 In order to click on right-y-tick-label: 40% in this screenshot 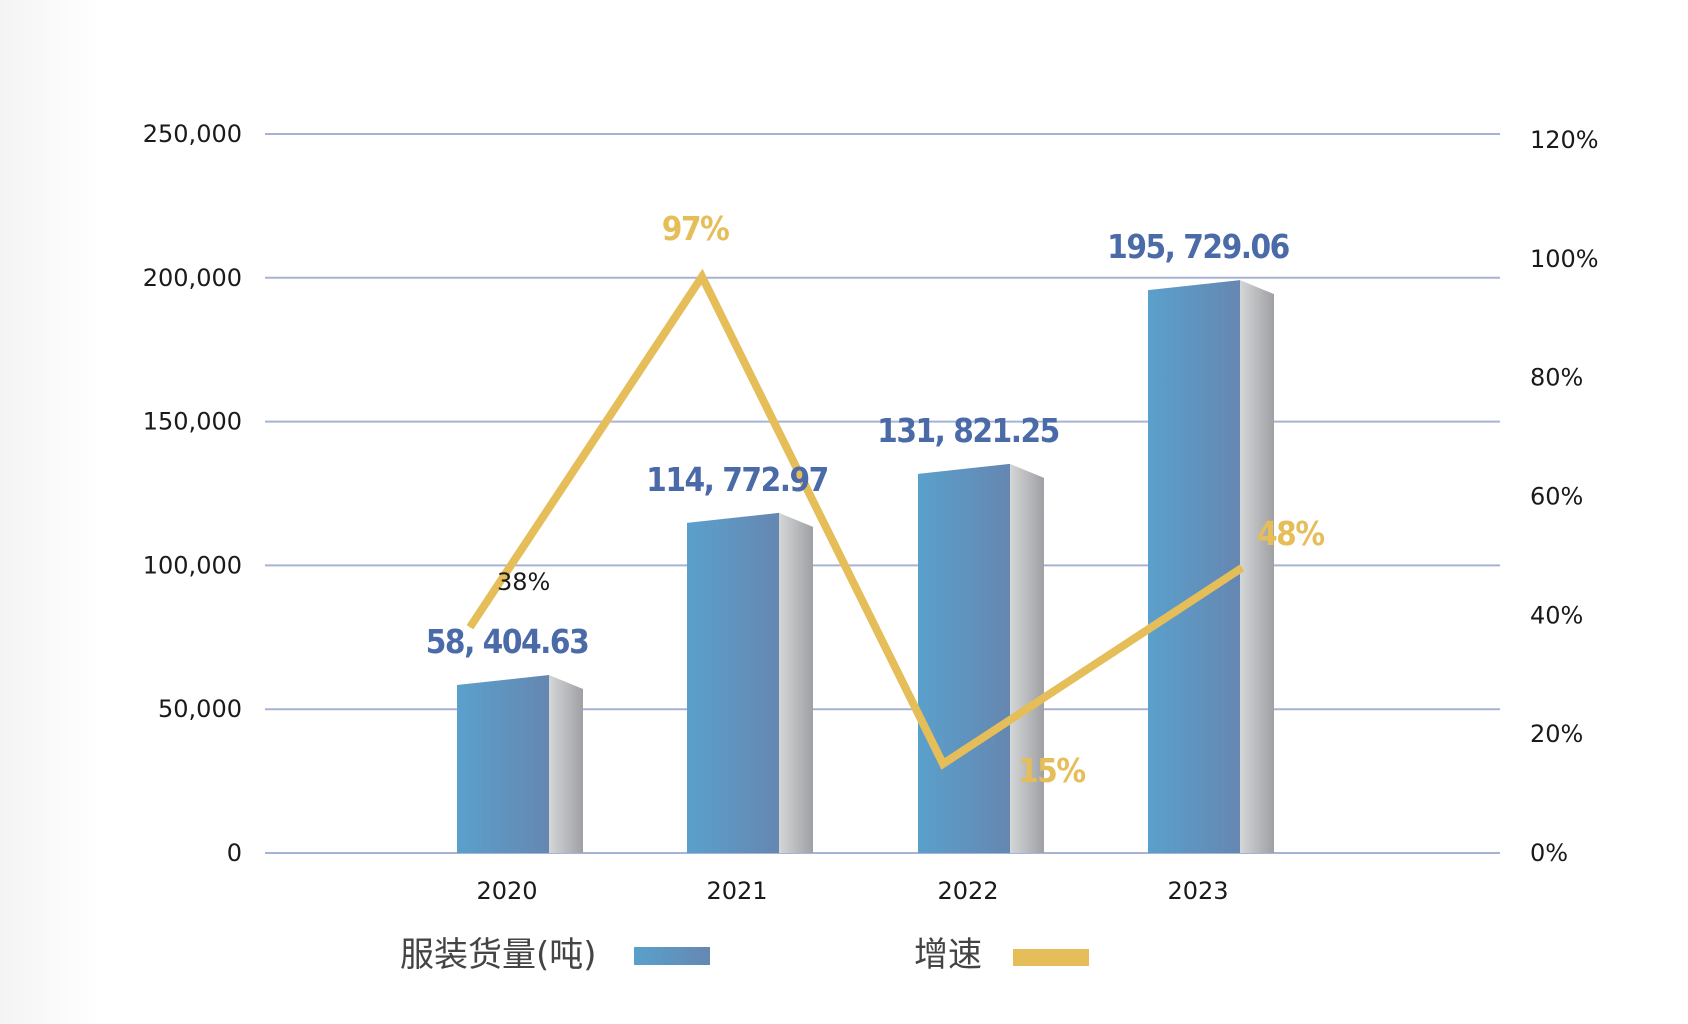, I will do `click(1556, 615)`.